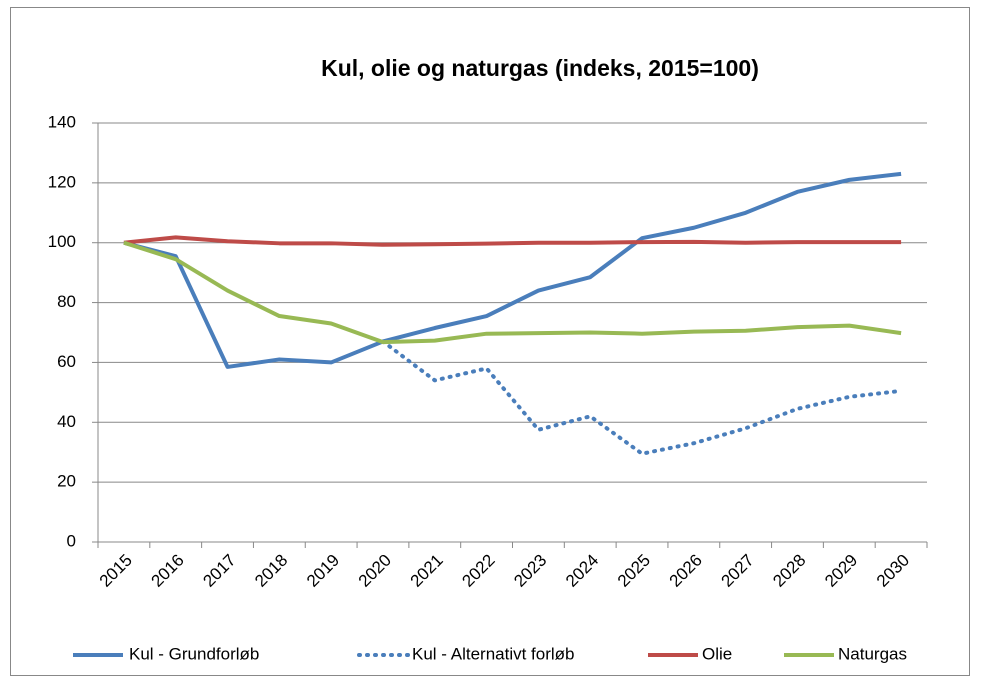  What do you see at coordinates (194, 653) in the screenshot?
I see `legend-label: Kul - Grundforløb` at bounding box center [194, 653].